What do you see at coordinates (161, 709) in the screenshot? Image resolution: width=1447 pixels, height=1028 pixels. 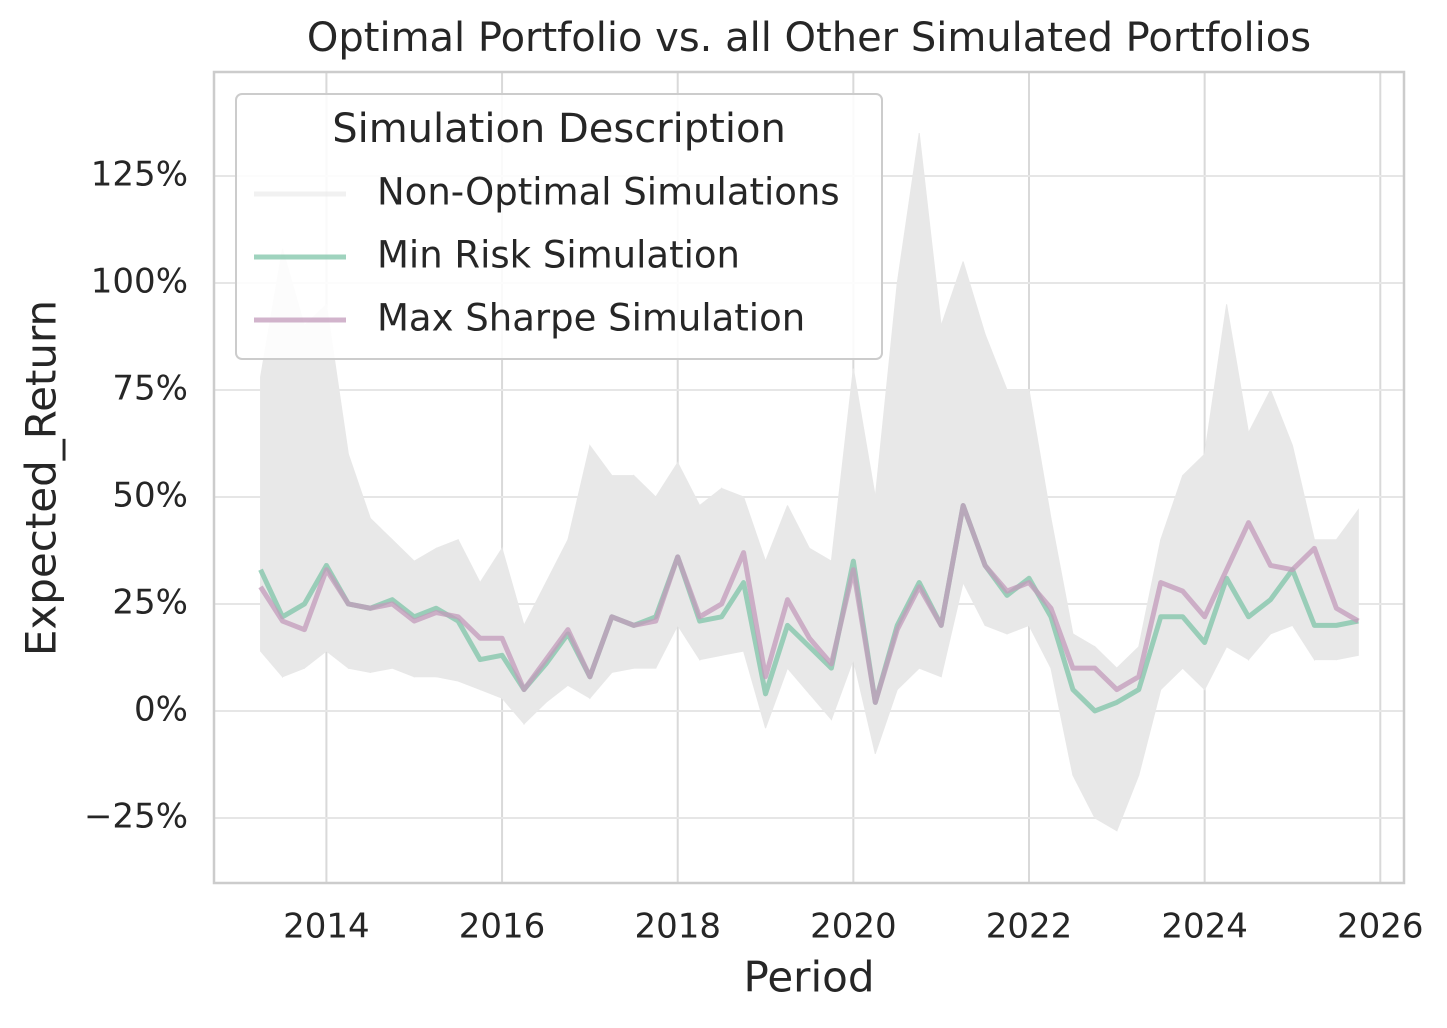 I see `y-tick-label: 0%` at bounding box center [161, 709].